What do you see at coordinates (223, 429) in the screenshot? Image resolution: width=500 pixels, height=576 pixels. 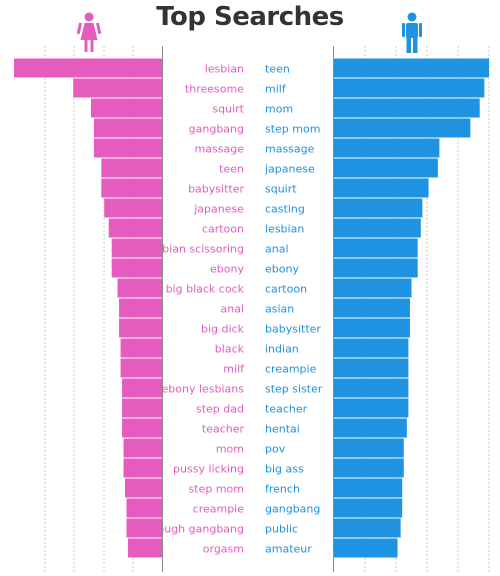 I see `female-search-label: teacher` at bounding box center [223, 429].